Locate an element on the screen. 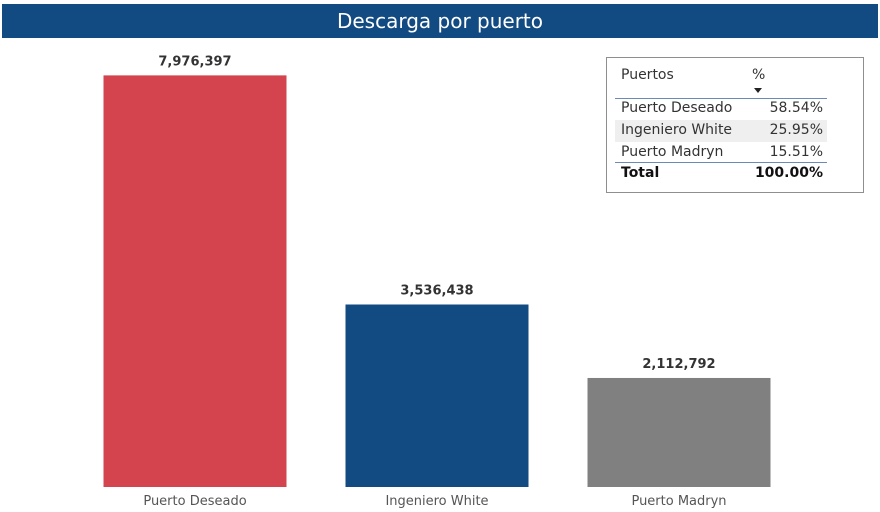 This screenshot has width=880, height=512. table-row: Puerto Madryn 15.51% is located at coordinates (721, 153).